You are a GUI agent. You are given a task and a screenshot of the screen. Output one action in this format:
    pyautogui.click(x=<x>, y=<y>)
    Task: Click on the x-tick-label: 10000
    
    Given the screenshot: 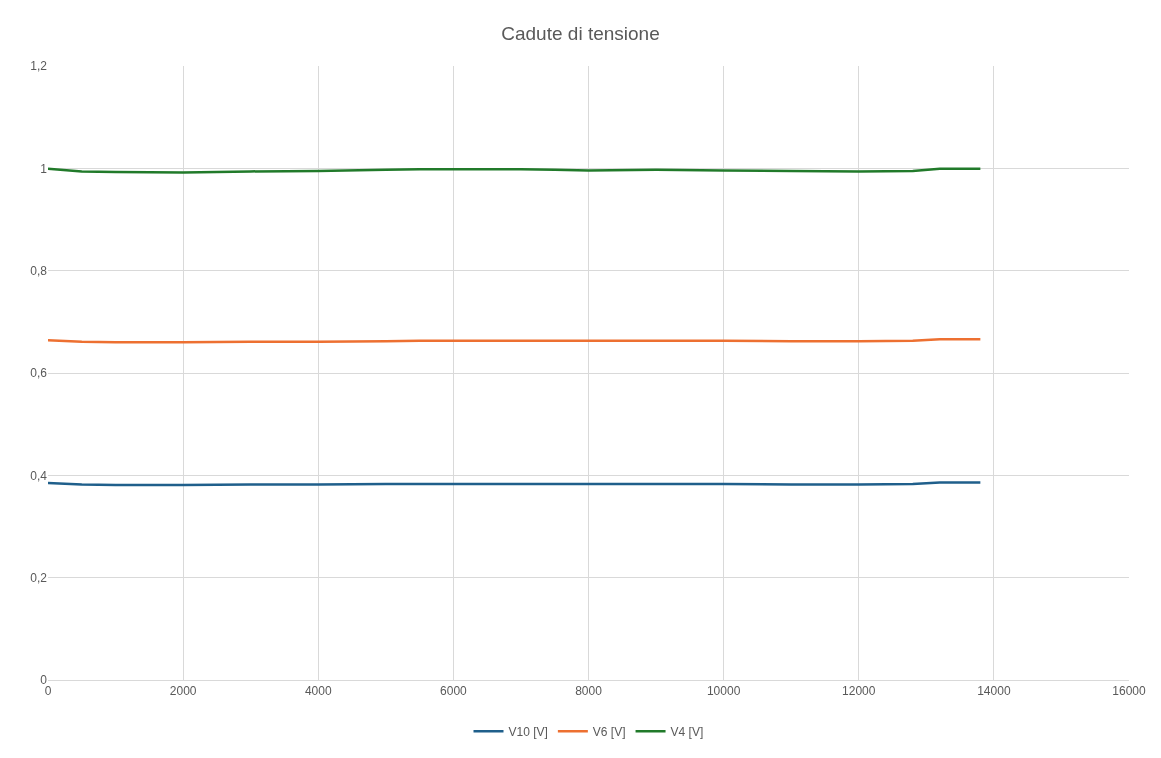 What is the action you would take?
    pyautogui.click(x=723, y=691)
    